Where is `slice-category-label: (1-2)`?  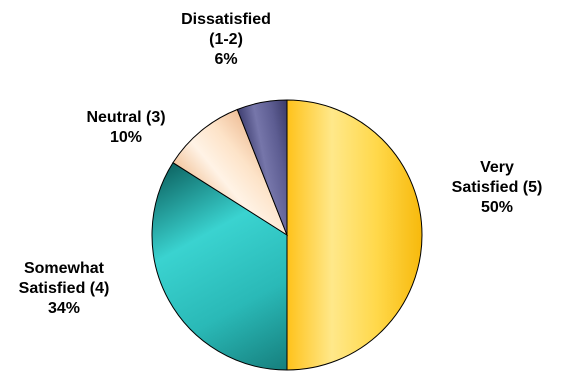 slice-category-label: (1-2) is located at coordinates (226, 39).